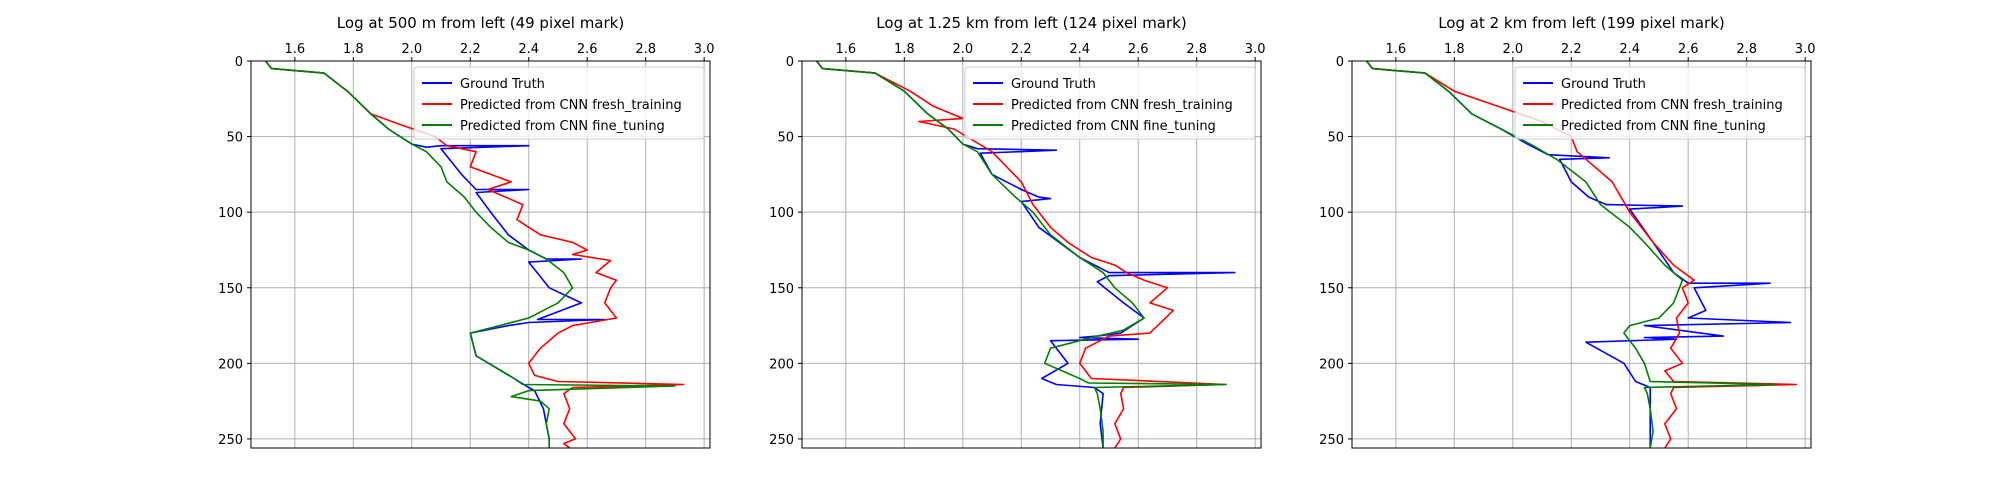 This screenshot has height=500, width=2000. What do you see at coordinates (480, 23) in the screenshot?
I see `chart-title-1: Log at 500 m from left (49 pixel mark)` at bounding box center [480, 23].